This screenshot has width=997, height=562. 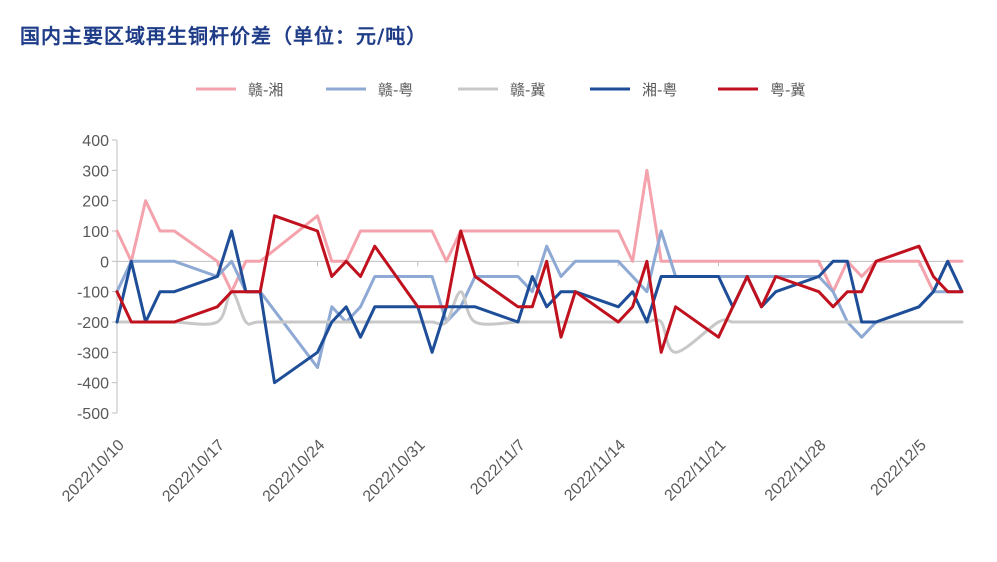 What do you see at coordinates (527, 90) in the screenshot?
I see `legend-label: 赣-冀` at bounding box center [527, 90].